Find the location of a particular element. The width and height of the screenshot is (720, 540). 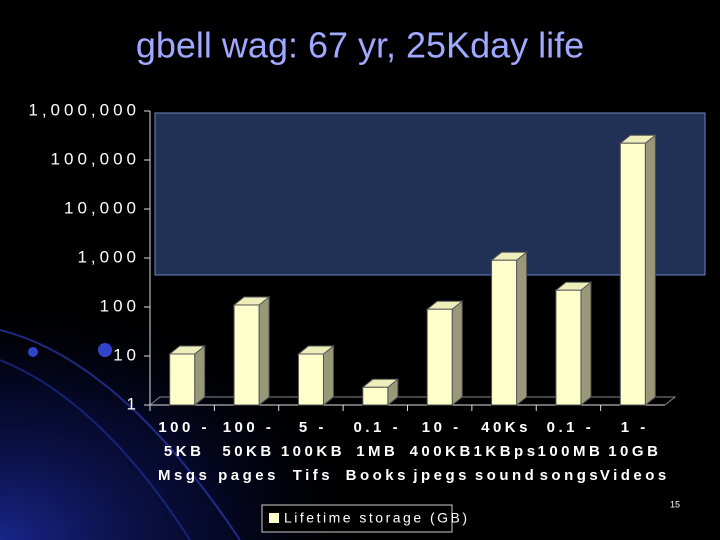

page-number: 15 is located at coordinates (675, 504).